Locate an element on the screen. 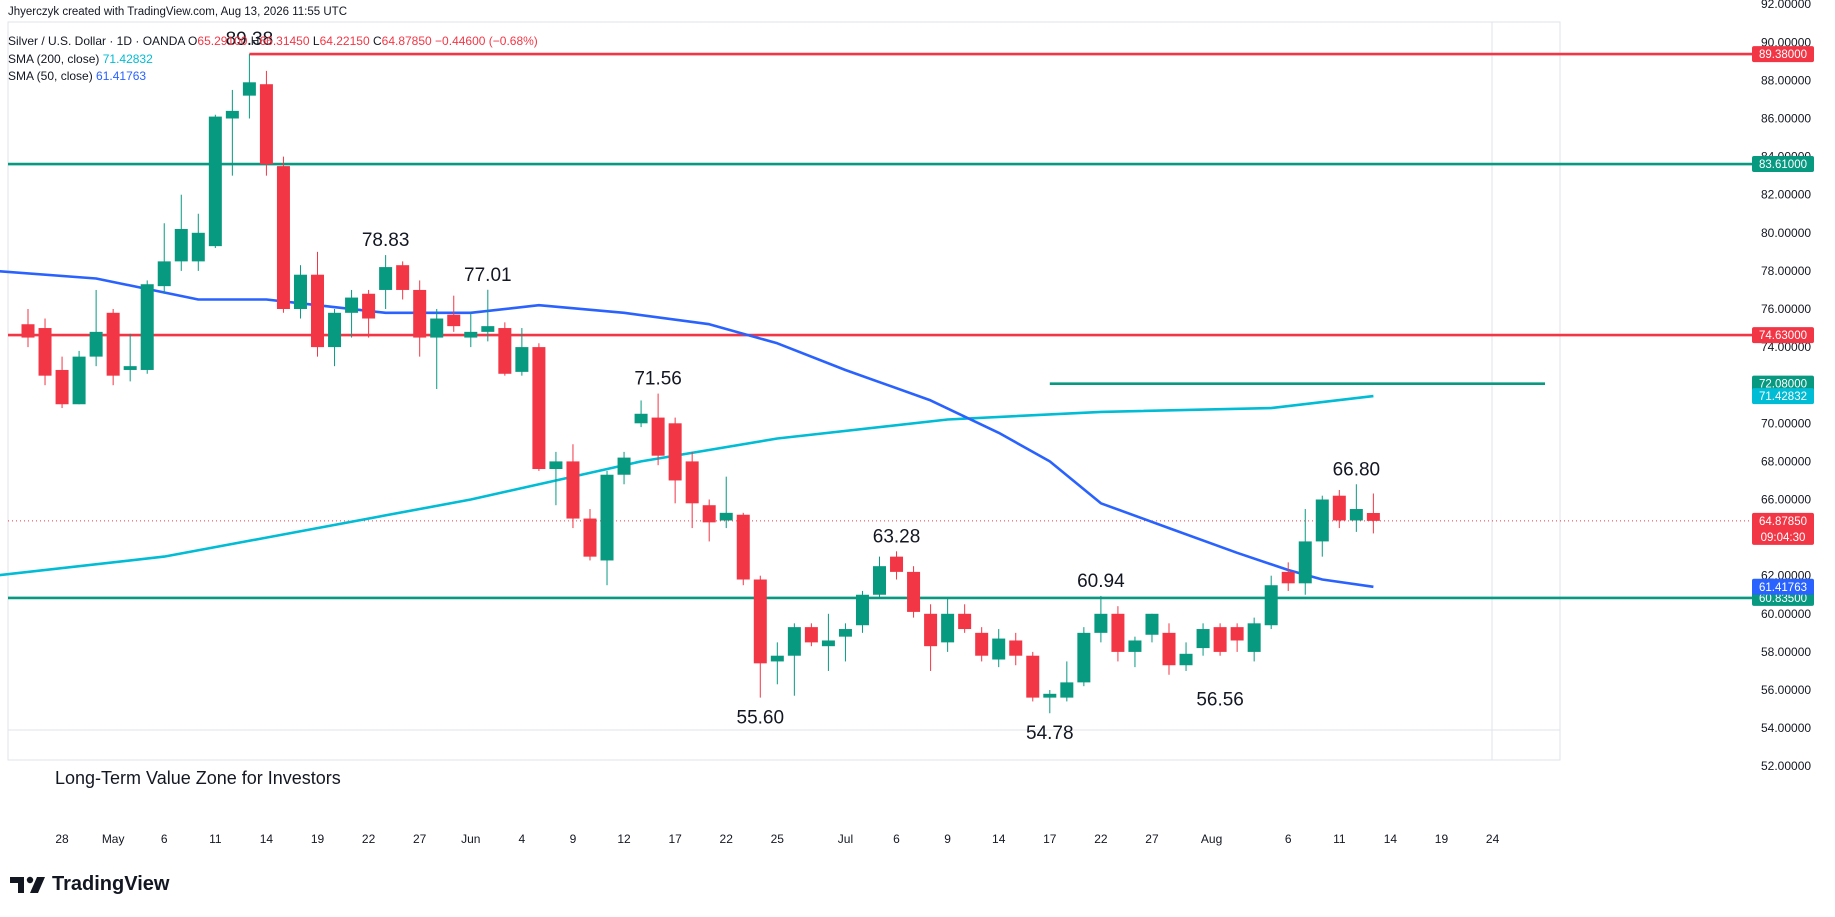 The width and height of the screenshot is (1835, 917). y-tick-label: 66.00000 is located at coordinates (1786, 500).